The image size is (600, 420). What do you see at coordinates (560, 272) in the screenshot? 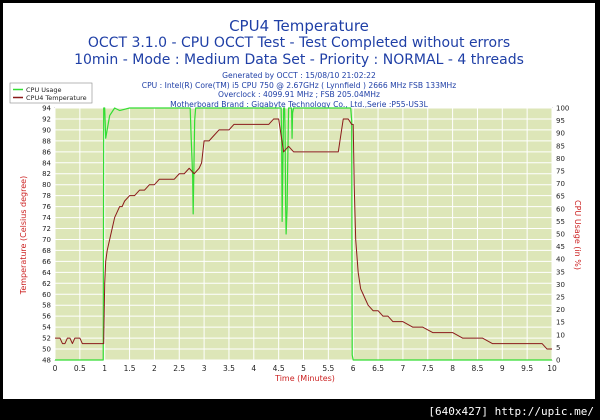
I see `y-right-tick-label: 35` at bounding box center [560, 272].